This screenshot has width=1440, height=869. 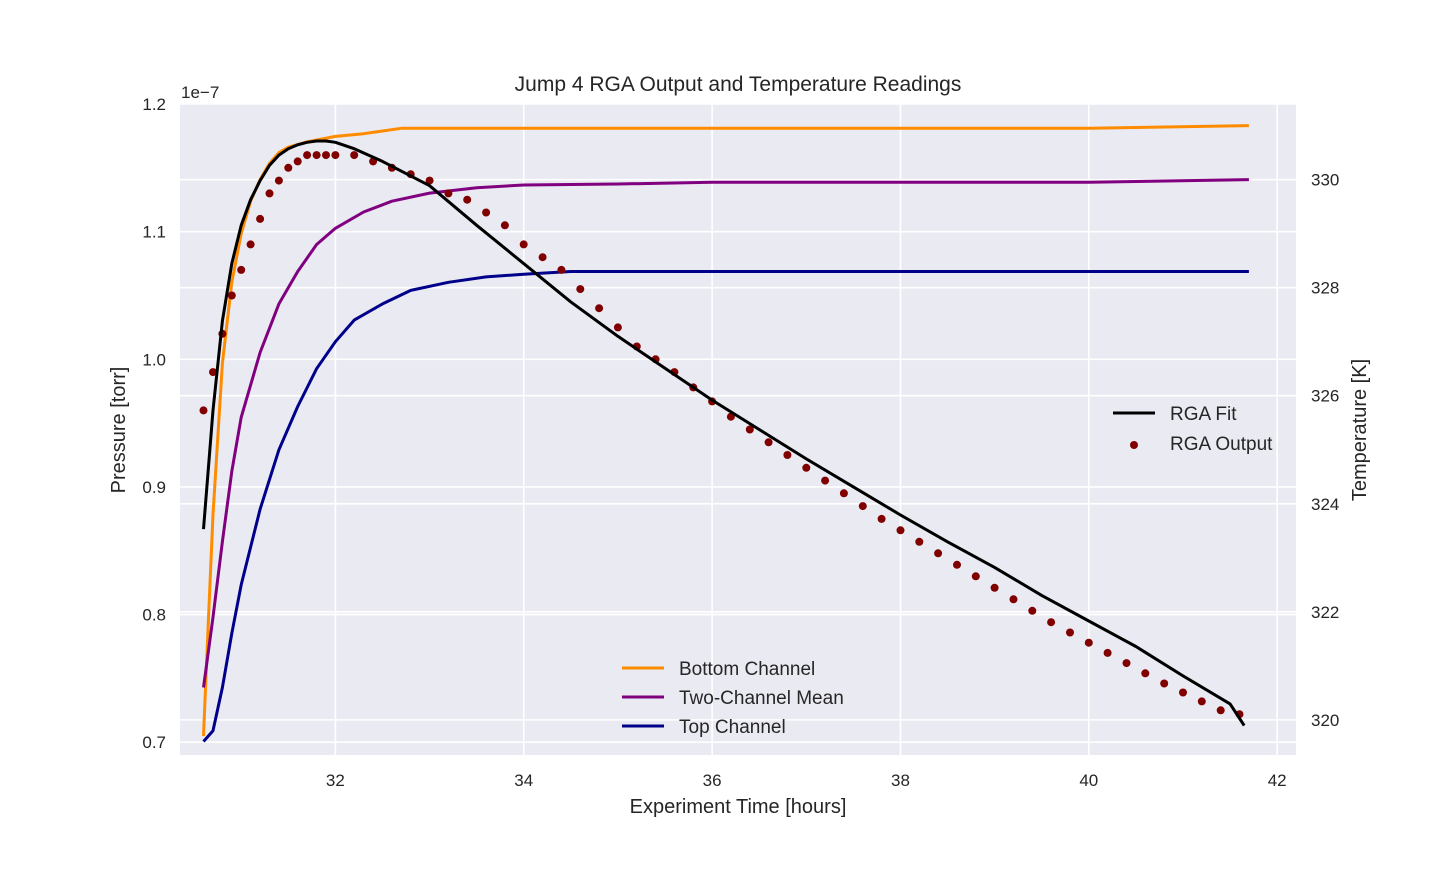 What do you see at coordinates (200, 92) in the screenshot?
I see `y-axis-offset-label: 1e−7` at bounding box center [200, 92].